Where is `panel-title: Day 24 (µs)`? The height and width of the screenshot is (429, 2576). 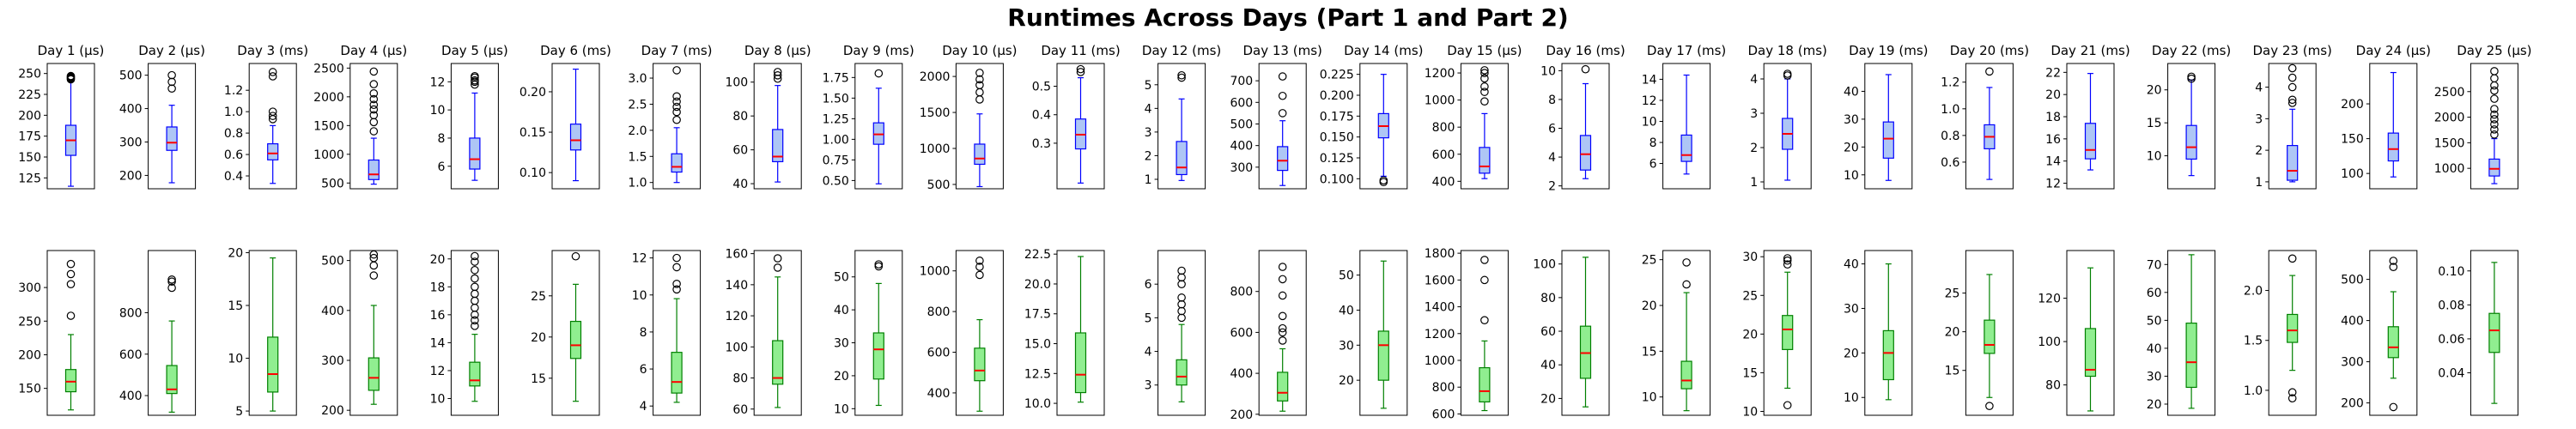
panel-title: Day 24 (µs) is located at coordinates (2393, 50).